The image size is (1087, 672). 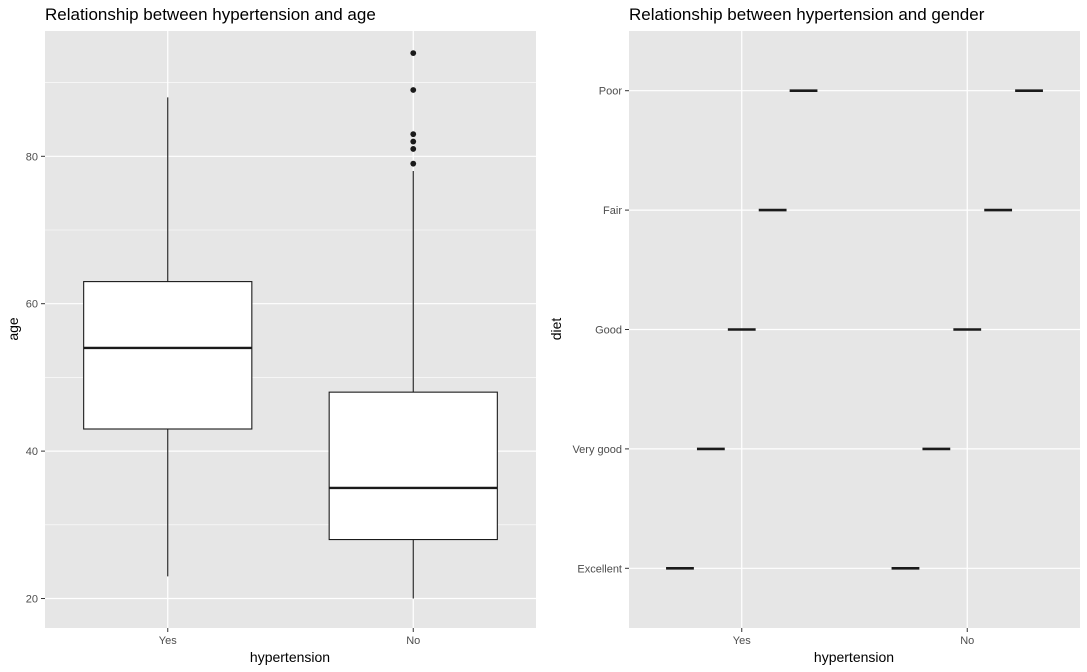 I want to click on right-y-tick-label-good: Good, so click(x=608, y=331).